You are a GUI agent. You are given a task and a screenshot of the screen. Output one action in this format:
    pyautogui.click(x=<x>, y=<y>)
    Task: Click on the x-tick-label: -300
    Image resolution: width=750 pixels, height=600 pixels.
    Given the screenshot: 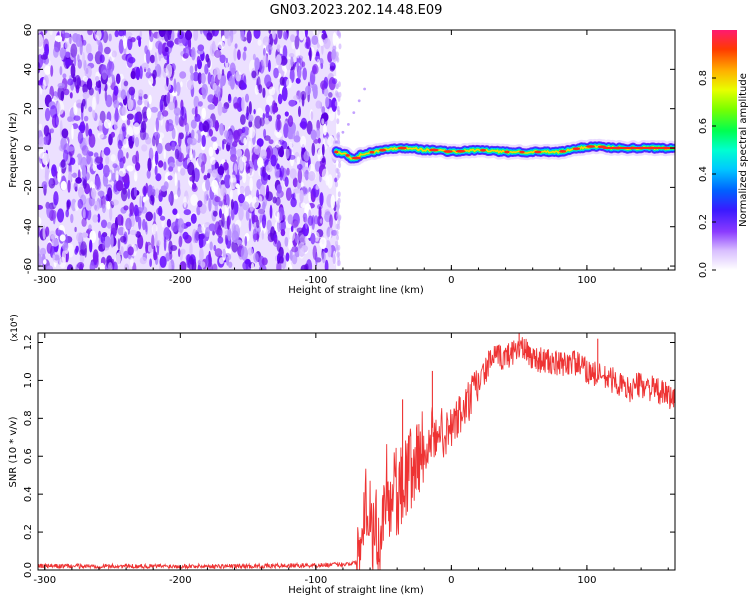 What is the action you would take?
    pyautogui.click(x=44, y=280)
    